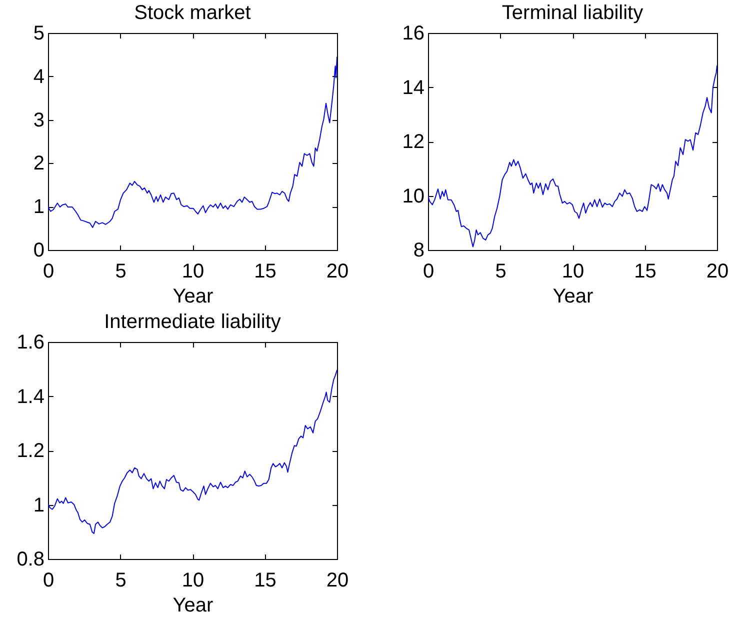  I want to click on y-tick-label: 8, so click(418, 251).